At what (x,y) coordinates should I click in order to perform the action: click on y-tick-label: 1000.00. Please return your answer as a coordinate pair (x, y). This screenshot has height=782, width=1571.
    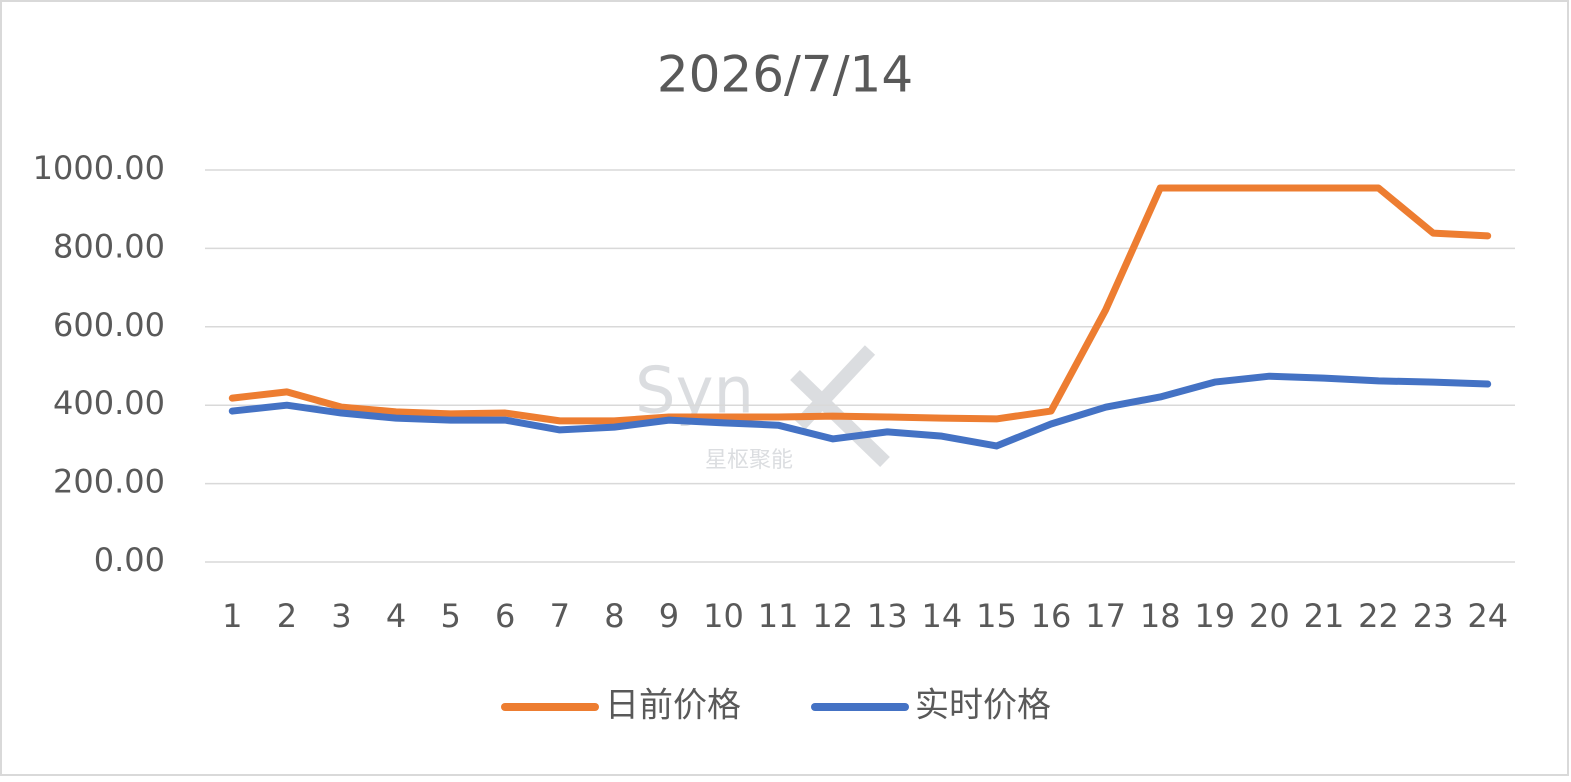
    Looking at the image, I should click on (99, 168).